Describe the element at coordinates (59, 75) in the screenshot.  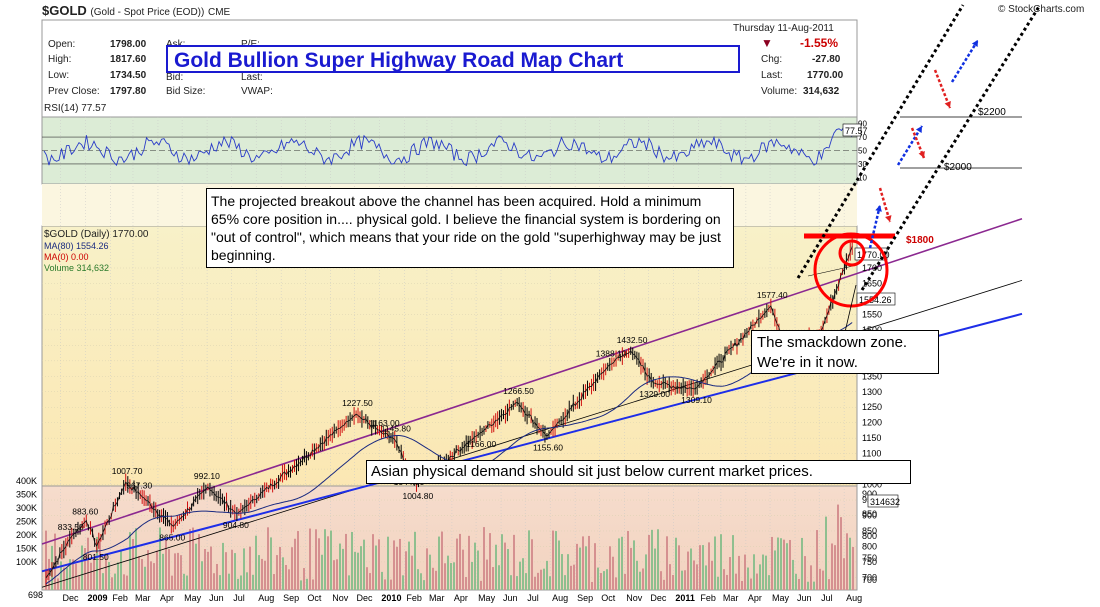
I see `low-label: Low:` at that location.